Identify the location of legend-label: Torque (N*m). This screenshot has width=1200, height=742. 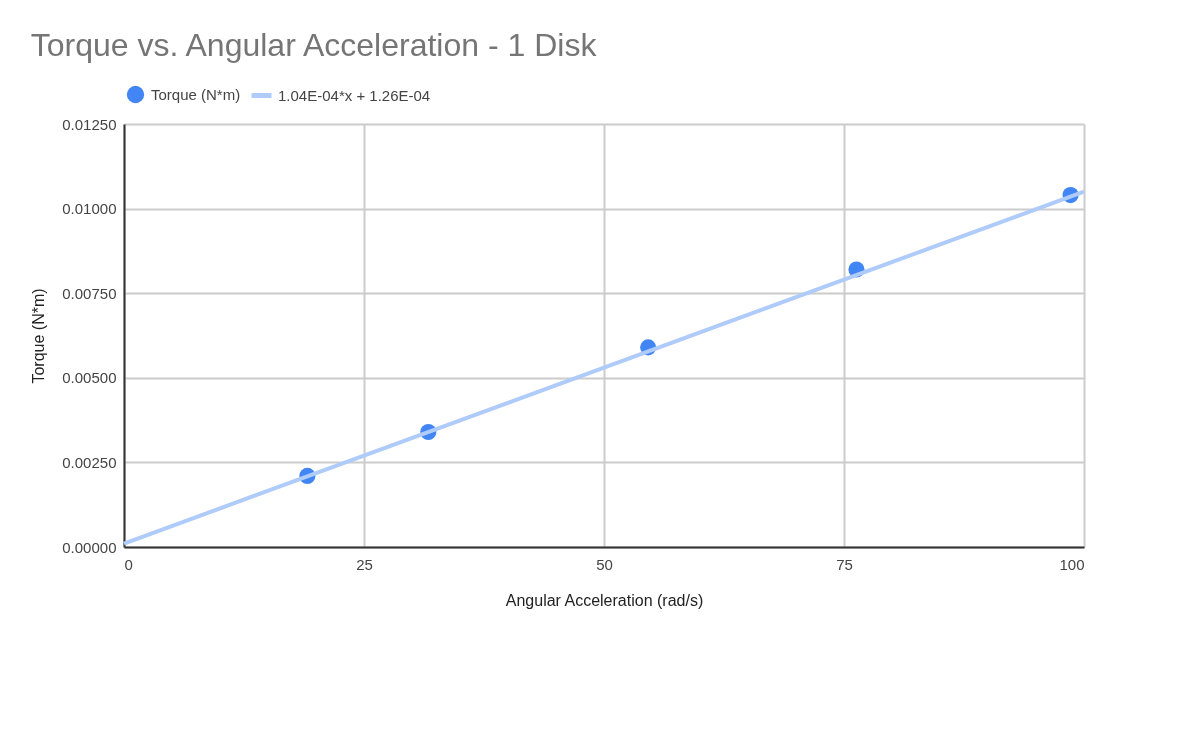
(196, 94).